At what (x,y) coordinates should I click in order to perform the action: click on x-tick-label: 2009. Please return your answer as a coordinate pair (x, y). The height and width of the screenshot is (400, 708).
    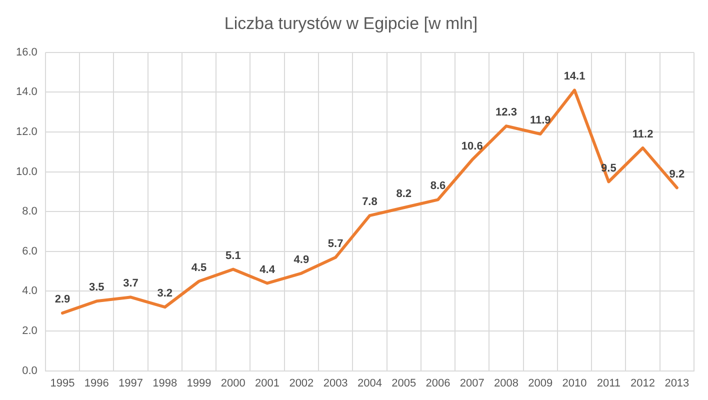
    Looking at the image, I should click on (540, 383).